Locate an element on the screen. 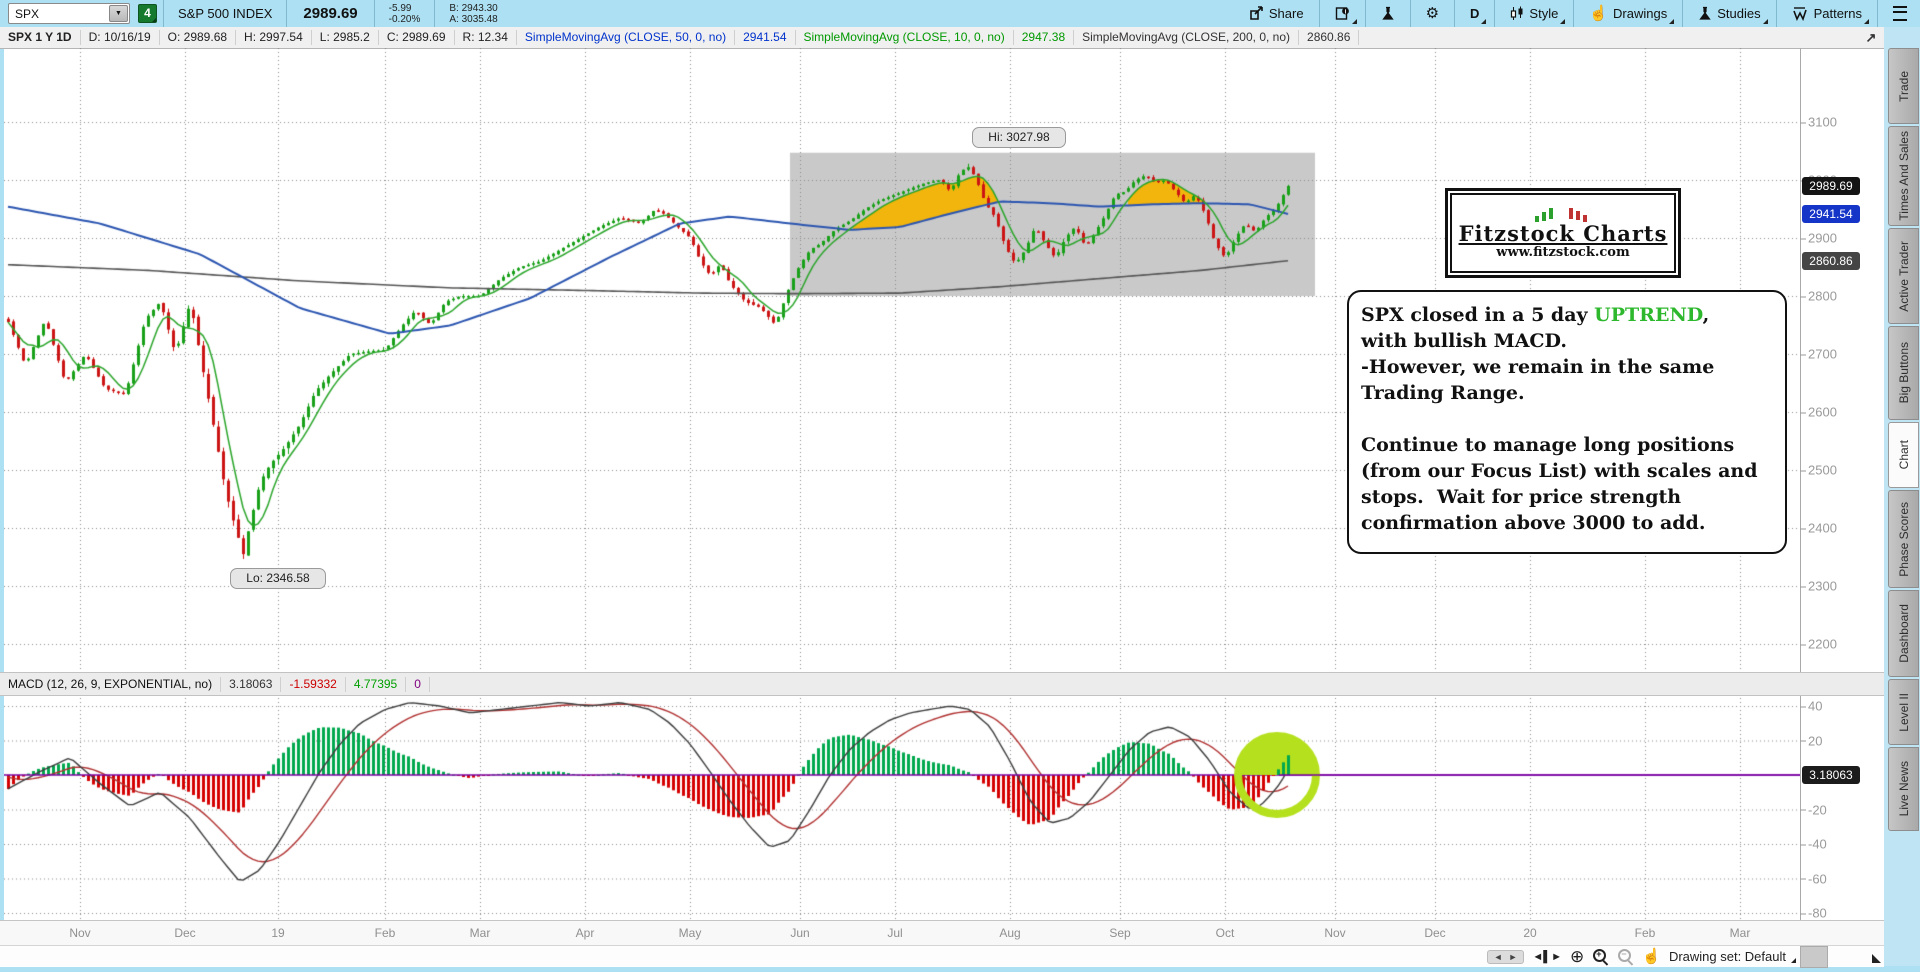  note-text-line: (from our Focus List) with scales and is located at coordinates (1559, 471).